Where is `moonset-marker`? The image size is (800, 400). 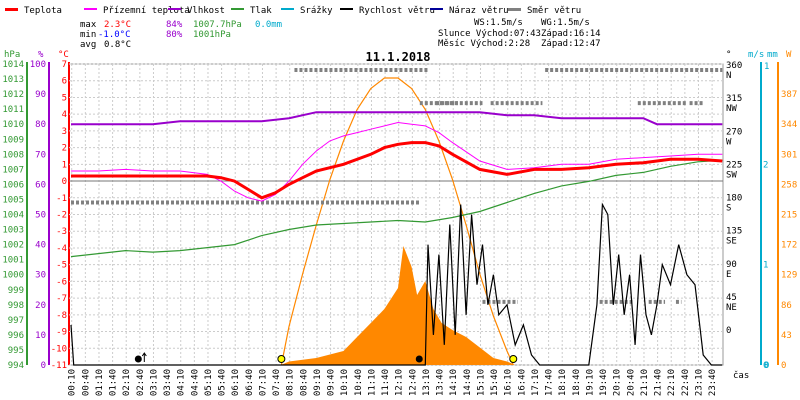 moonset-marker is located at coordinates (419, 359).